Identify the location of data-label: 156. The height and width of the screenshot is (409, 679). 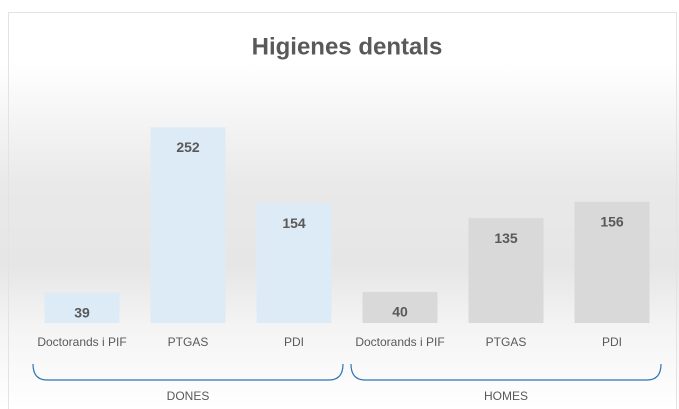
(612, 222).